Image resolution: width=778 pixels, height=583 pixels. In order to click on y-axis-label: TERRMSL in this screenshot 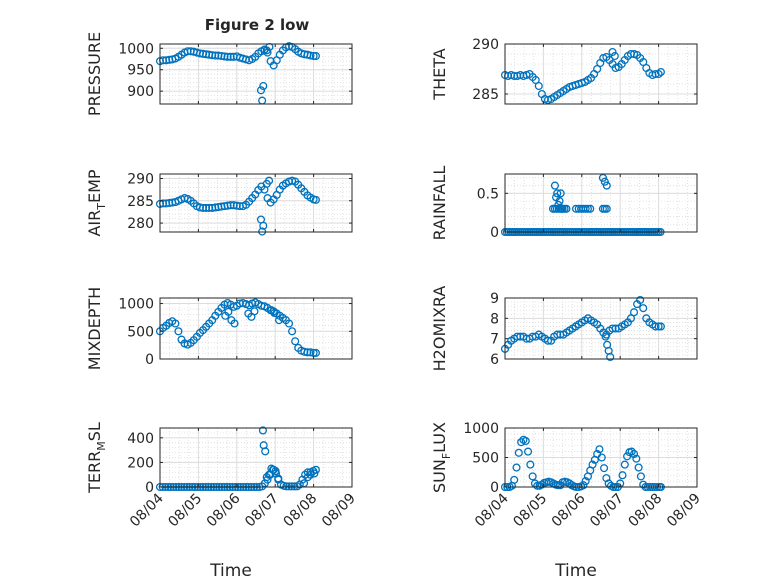, I will do `click(96, 458)`.